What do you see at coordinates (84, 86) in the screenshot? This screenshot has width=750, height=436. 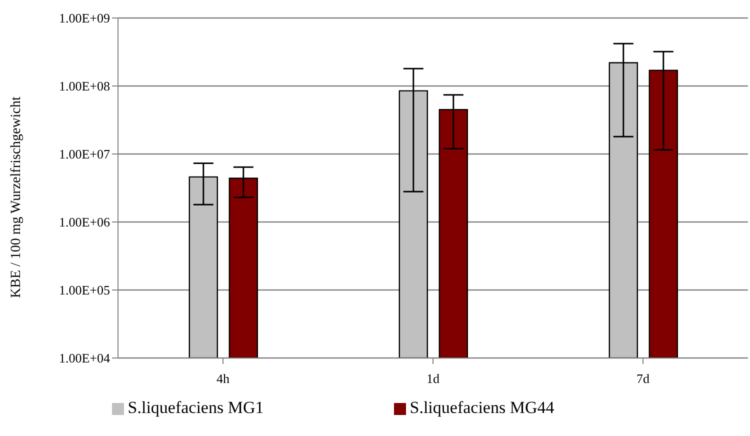 I see `y-tick-label: 1.00E+08` at bounding box center [84, 86].